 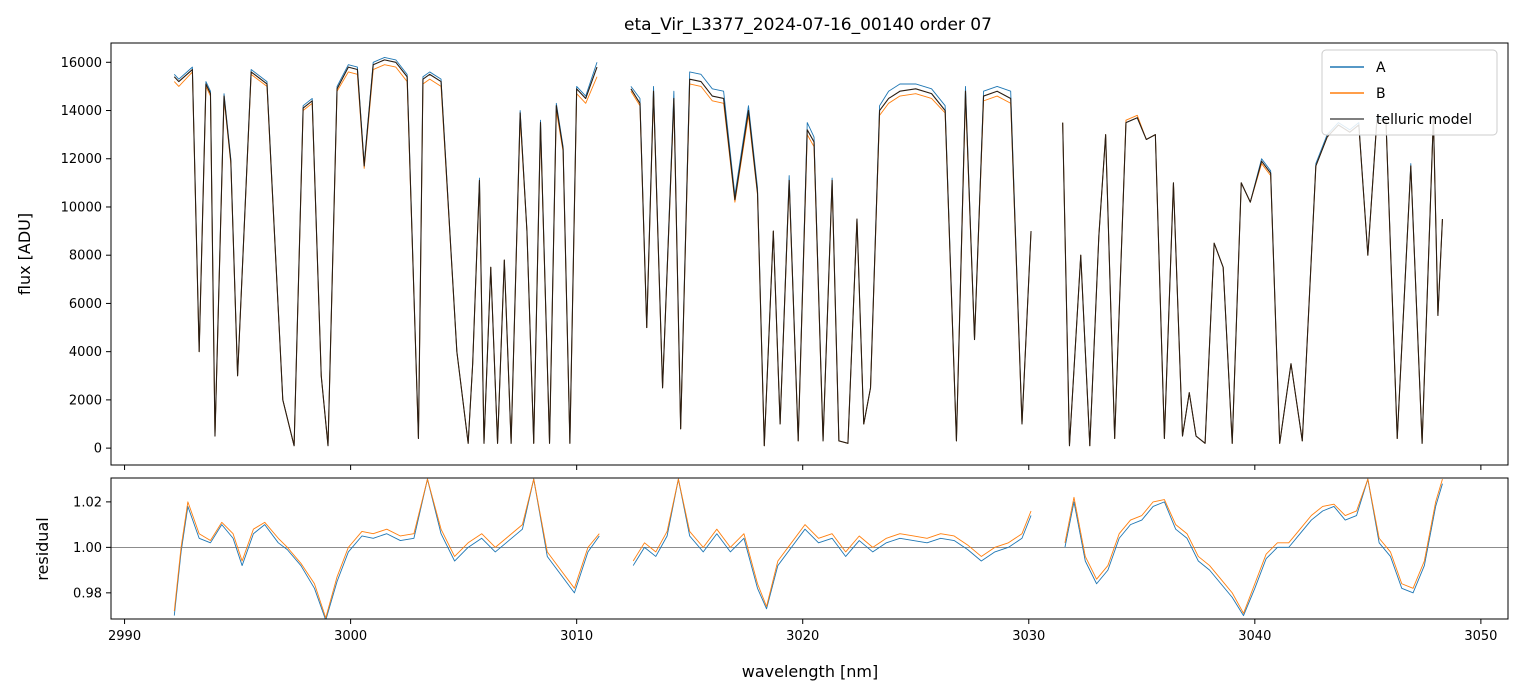 I want to click on x-tick-label: 2990, so click(x=124, y=636).